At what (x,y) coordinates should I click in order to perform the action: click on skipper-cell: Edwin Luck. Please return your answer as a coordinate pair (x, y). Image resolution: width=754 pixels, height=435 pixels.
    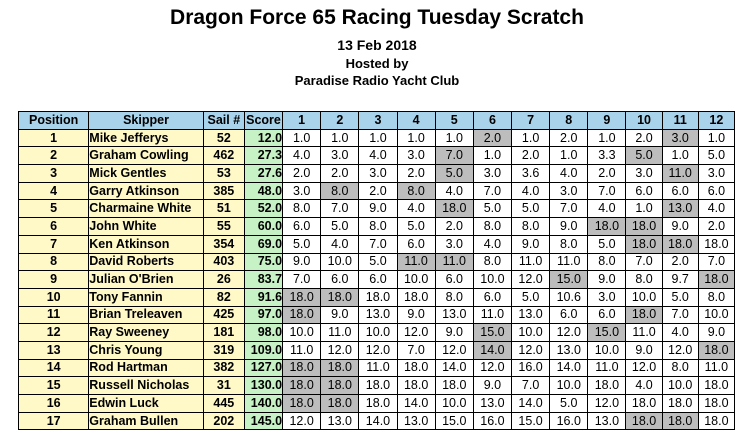
    Looking at the image, I should click on (146, 403).